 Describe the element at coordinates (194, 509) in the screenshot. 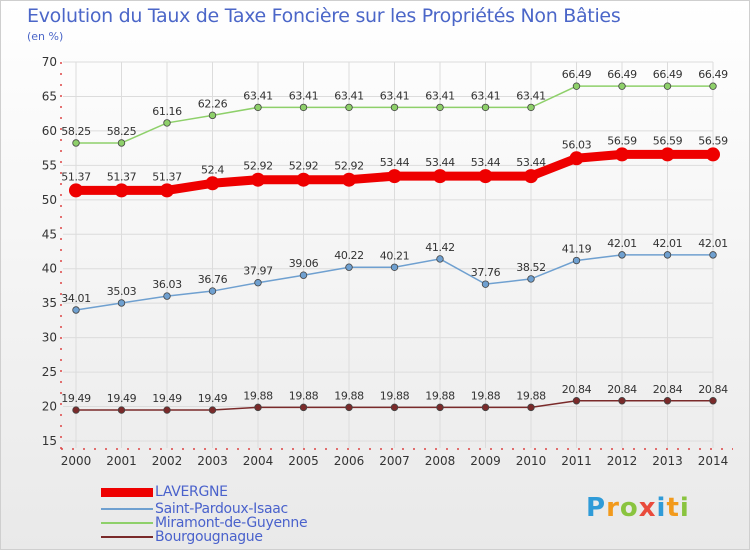

I see `legend-item-saint-pardoux-isaac: Saint-Pardoux-Isaac` at that location.